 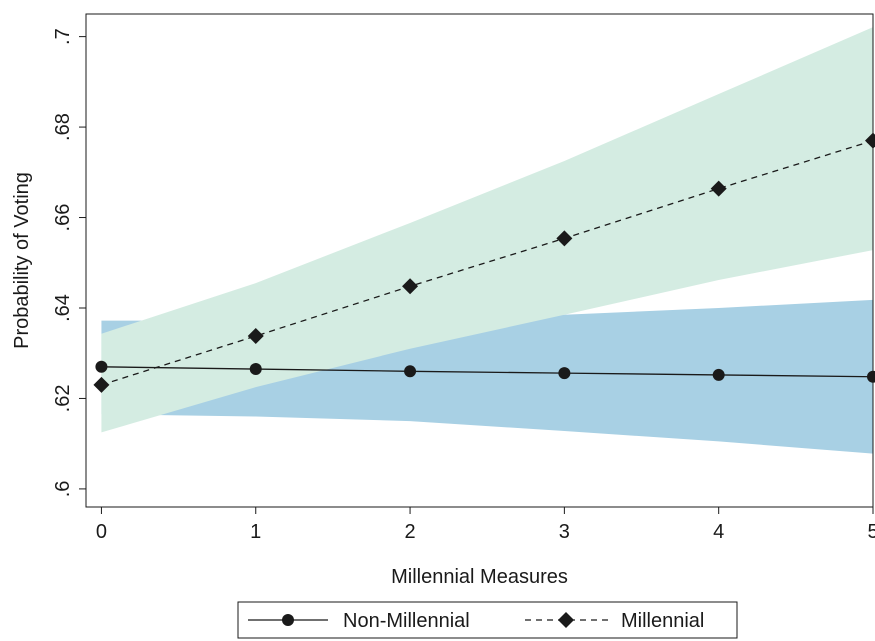 I want to click on legend-label-millennial: Millennial, so click(x=662, y=621).